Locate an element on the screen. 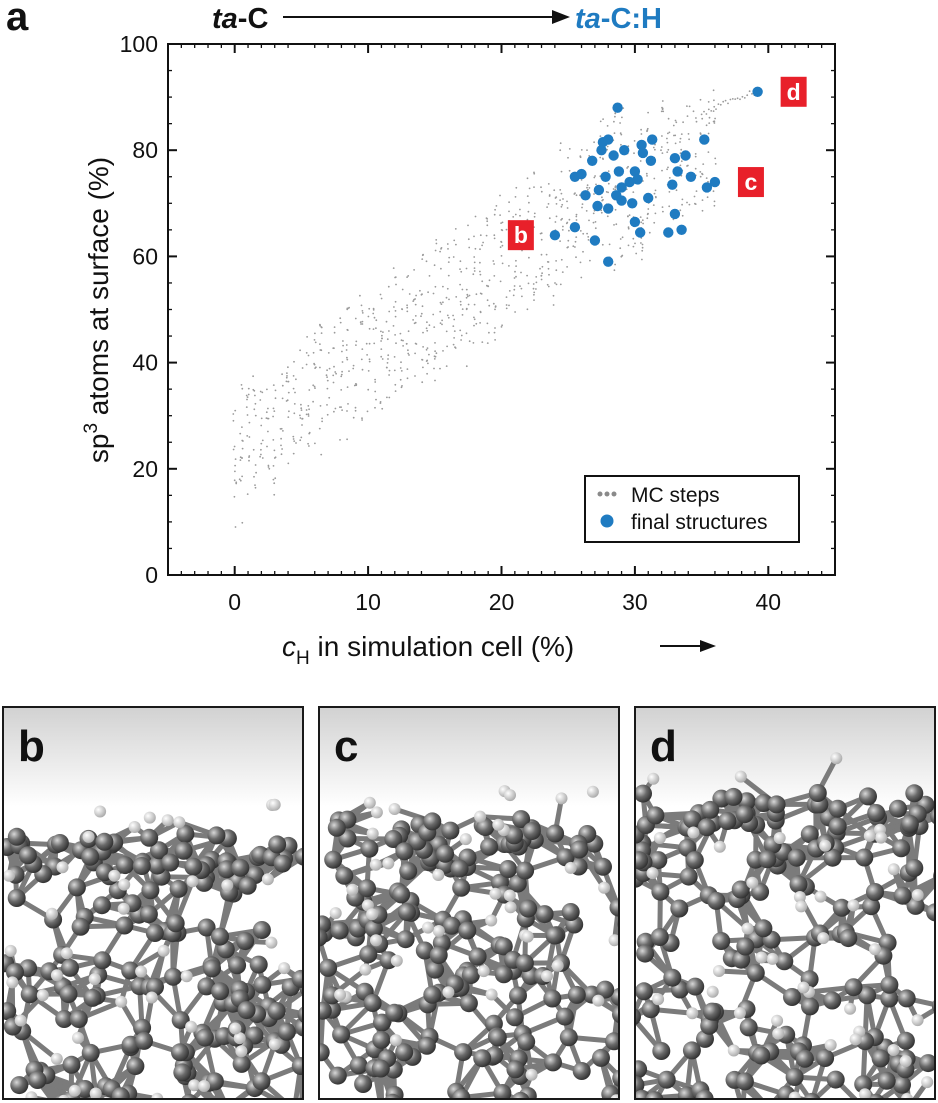 The height and width of the screenshot is (1103, 938). structure-panel-d: d is located at coordinates (785, 903).